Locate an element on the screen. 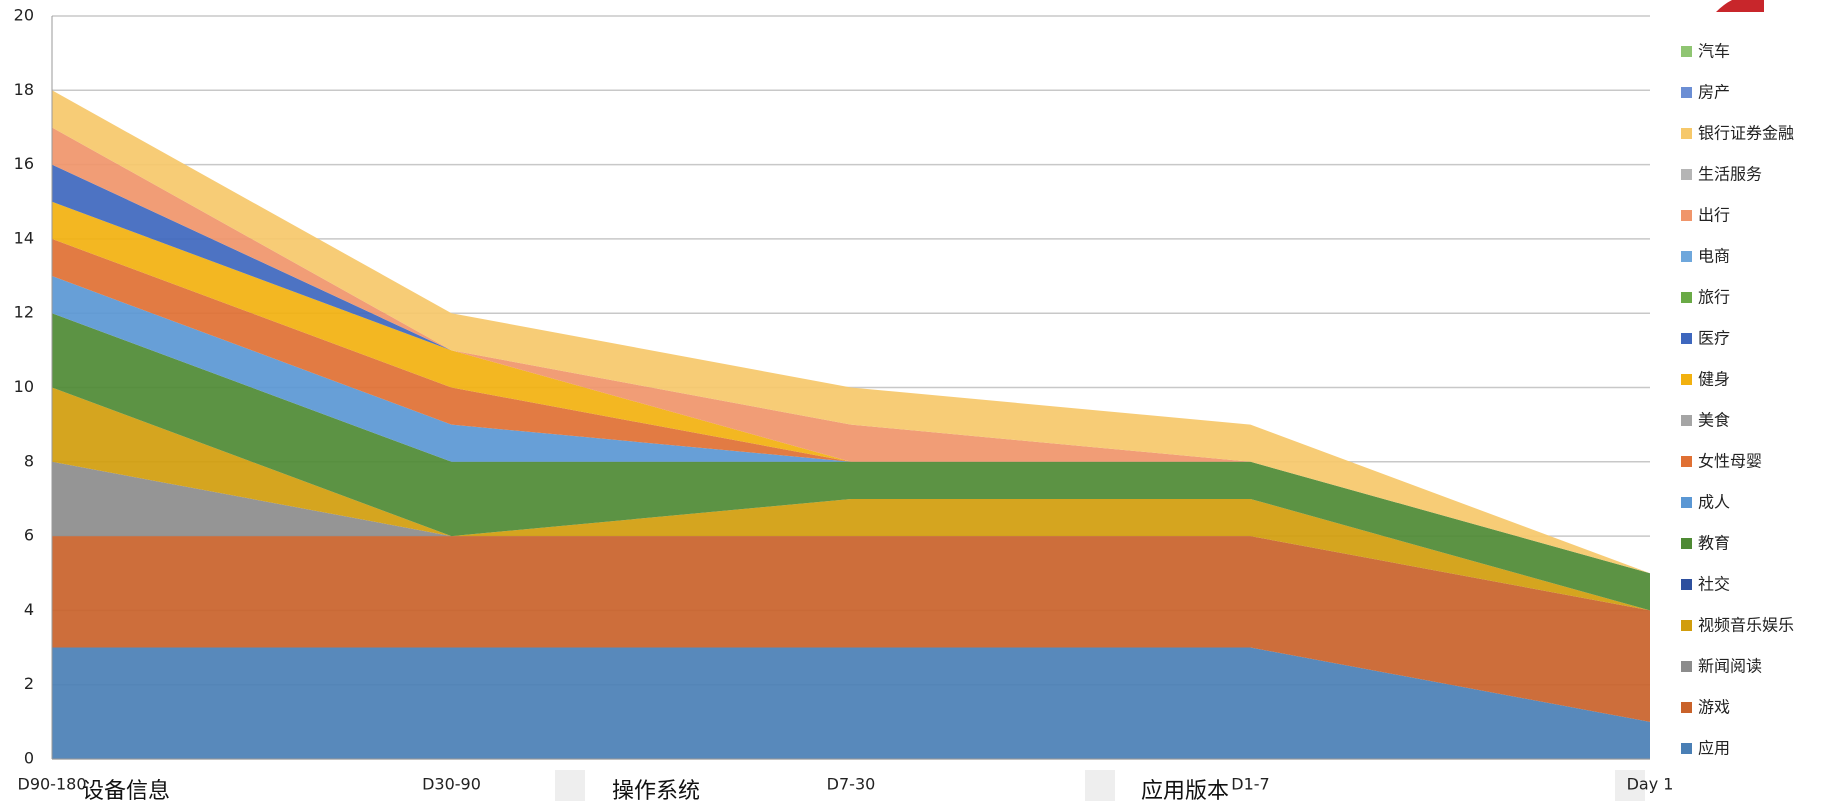 The width and height of the screenshot is (1844, 805). legend-label: 教育 is located at coordinates (1714, 543).